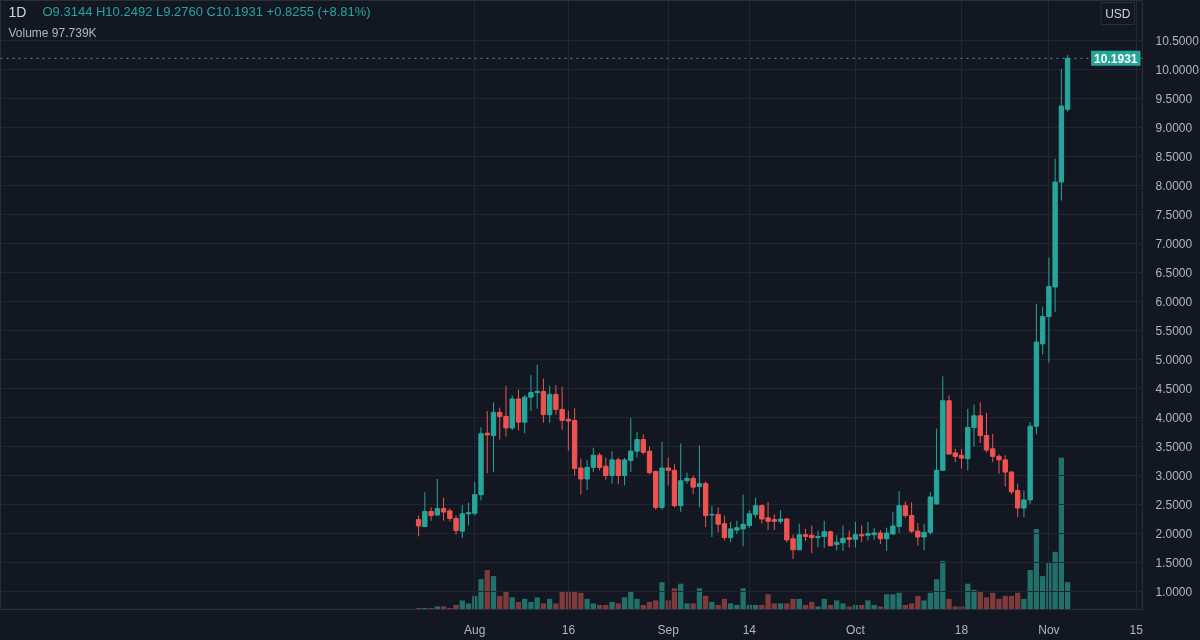 The image size is (1200, 640). I want to click on x-tick-label: Sep, so click(668, 629).